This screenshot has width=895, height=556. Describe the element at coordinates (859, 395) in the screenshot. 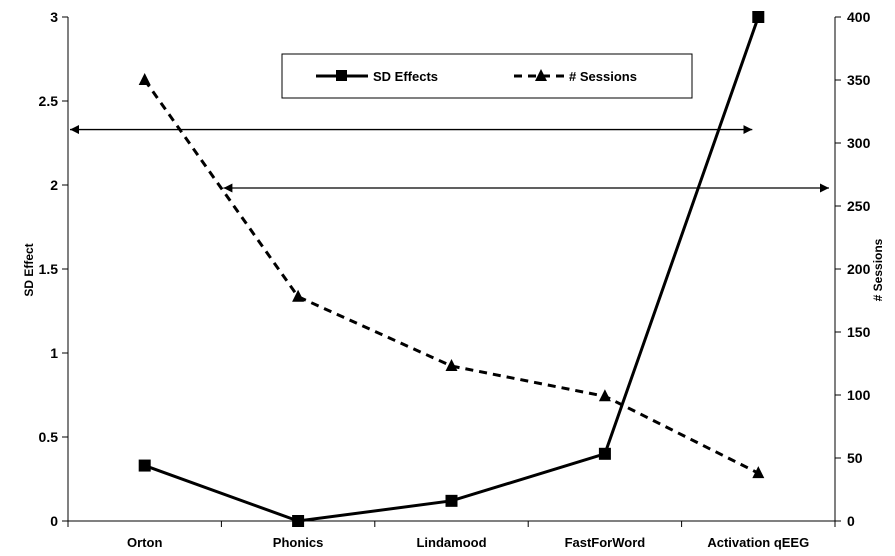

I see `right-tick-label: 100` at that location.